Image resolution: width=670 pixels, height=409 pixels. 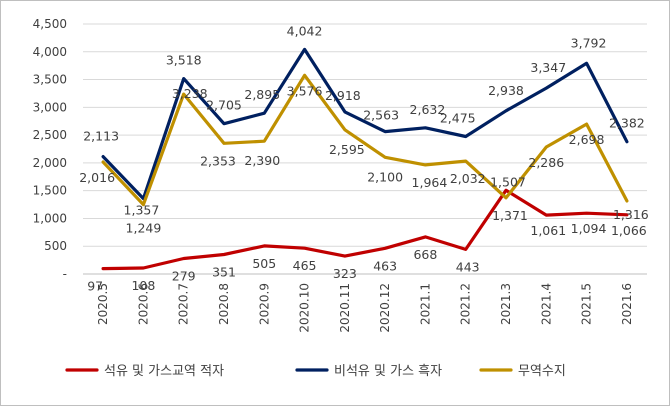 What do you see at coordinates (190, 93) in the screenshot?
I see `data-label: 3,238` at bounding box center [190, 93].